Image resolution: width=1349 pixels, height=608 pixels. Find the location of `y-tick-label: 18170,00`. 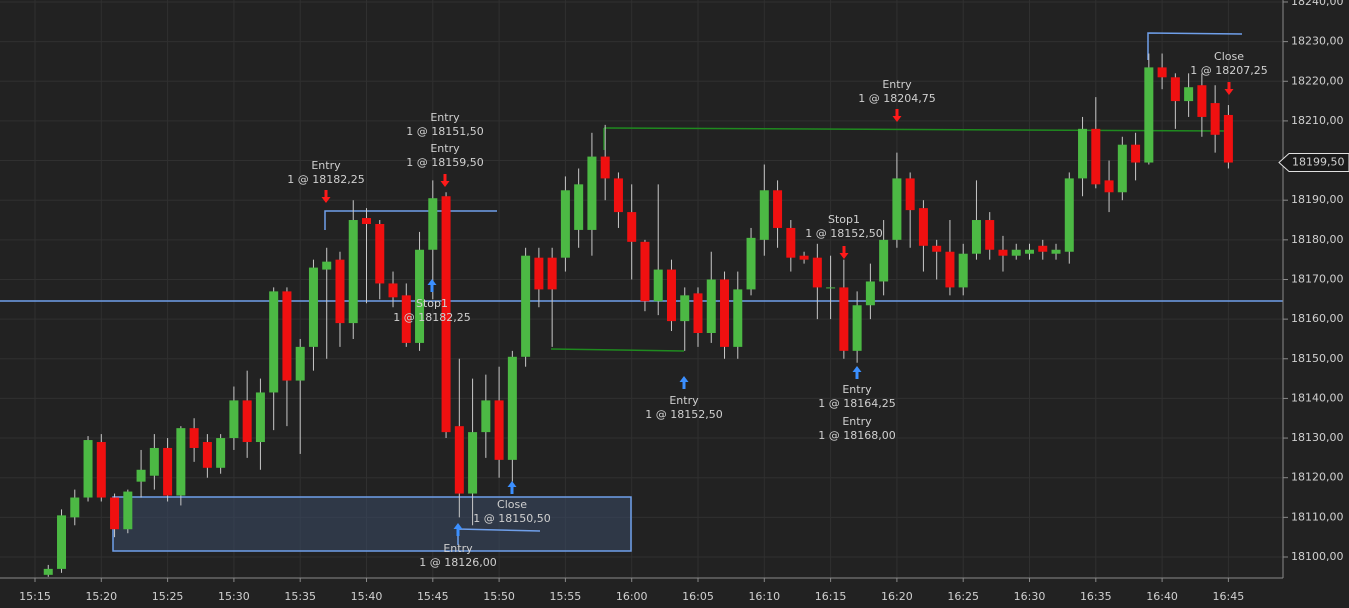

y-tick-label: 18170,00 is located at coordinates (1317, 278).